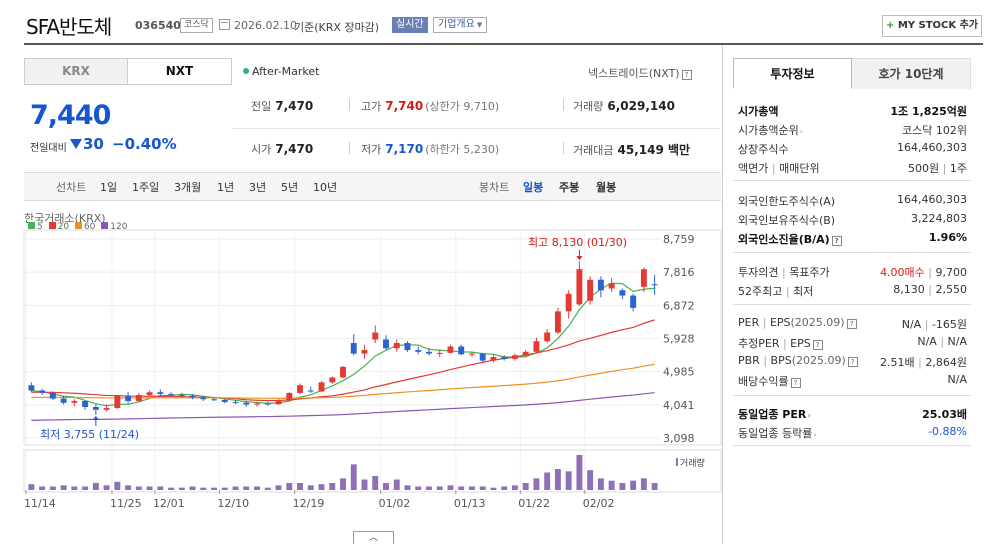  Describe the element at coordinates (957, 341) in the screenshot. I see `est-eps-value: N/A` at that location.